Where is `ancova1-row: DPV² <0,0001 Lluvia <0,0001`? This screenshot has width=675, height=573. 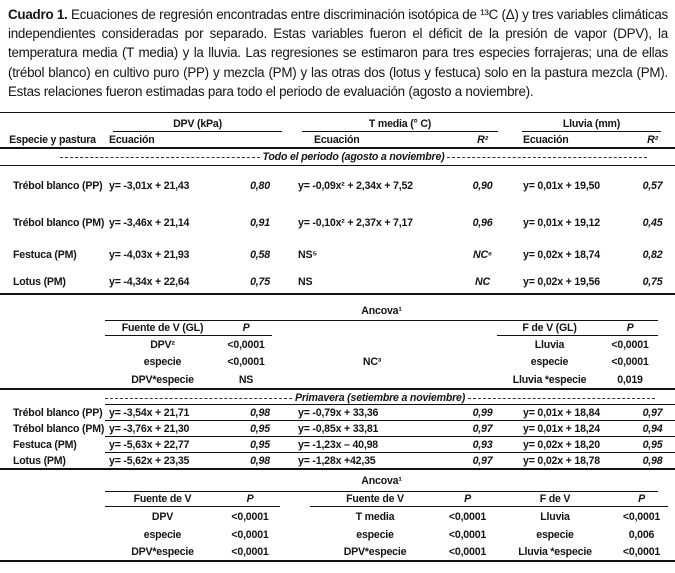
ancova1-row: DPV² <0,0001 Lluvia <0,0001 is located at coordinates (337, 344).